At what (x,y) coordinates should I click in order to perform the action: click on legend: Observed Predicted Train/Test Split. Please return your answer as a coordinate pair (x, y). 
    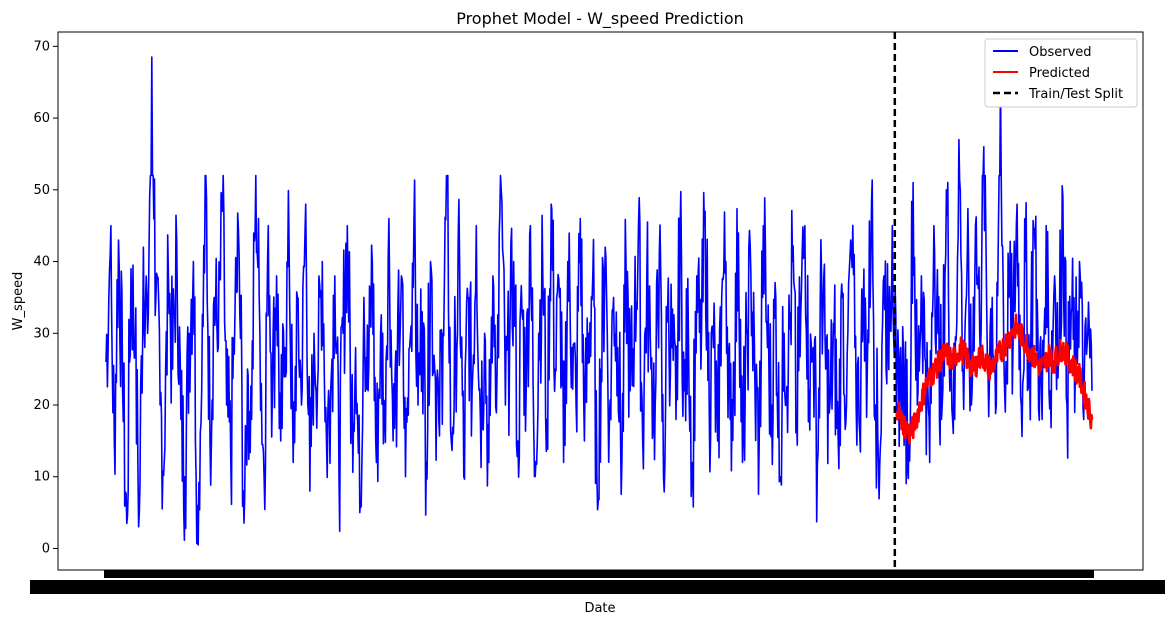
    Looking at the image, I should click on (1061, 73).